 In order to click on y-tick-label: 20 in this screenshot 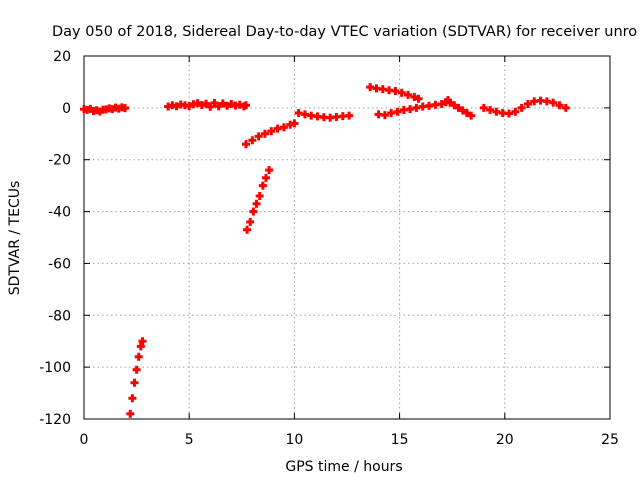, I will do `click(62, 57)`.